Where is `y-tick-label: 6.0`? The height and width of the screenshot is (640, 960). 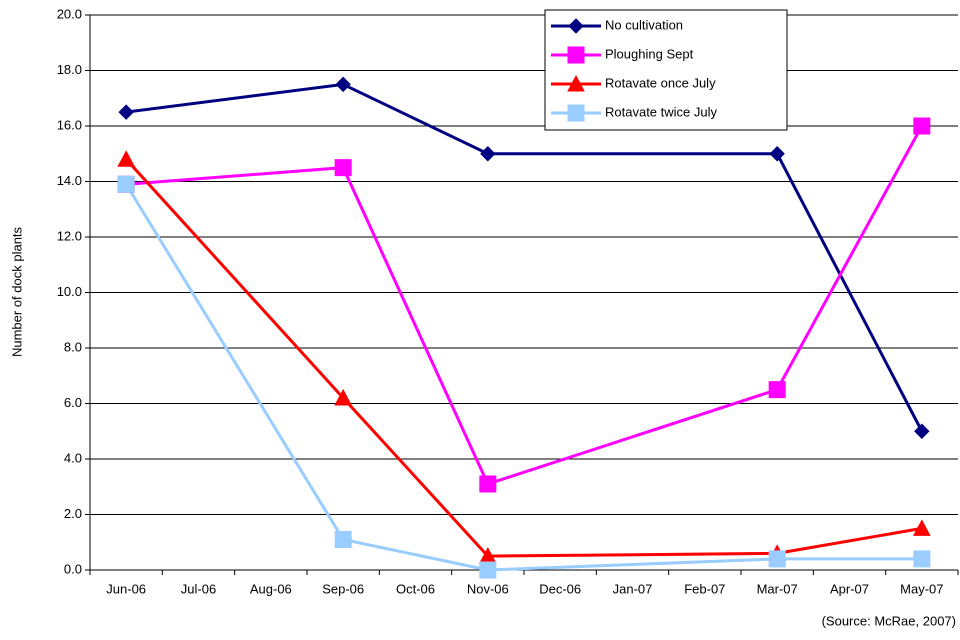 y-tick-label: 6.0 is located at coordinates (73, 402).